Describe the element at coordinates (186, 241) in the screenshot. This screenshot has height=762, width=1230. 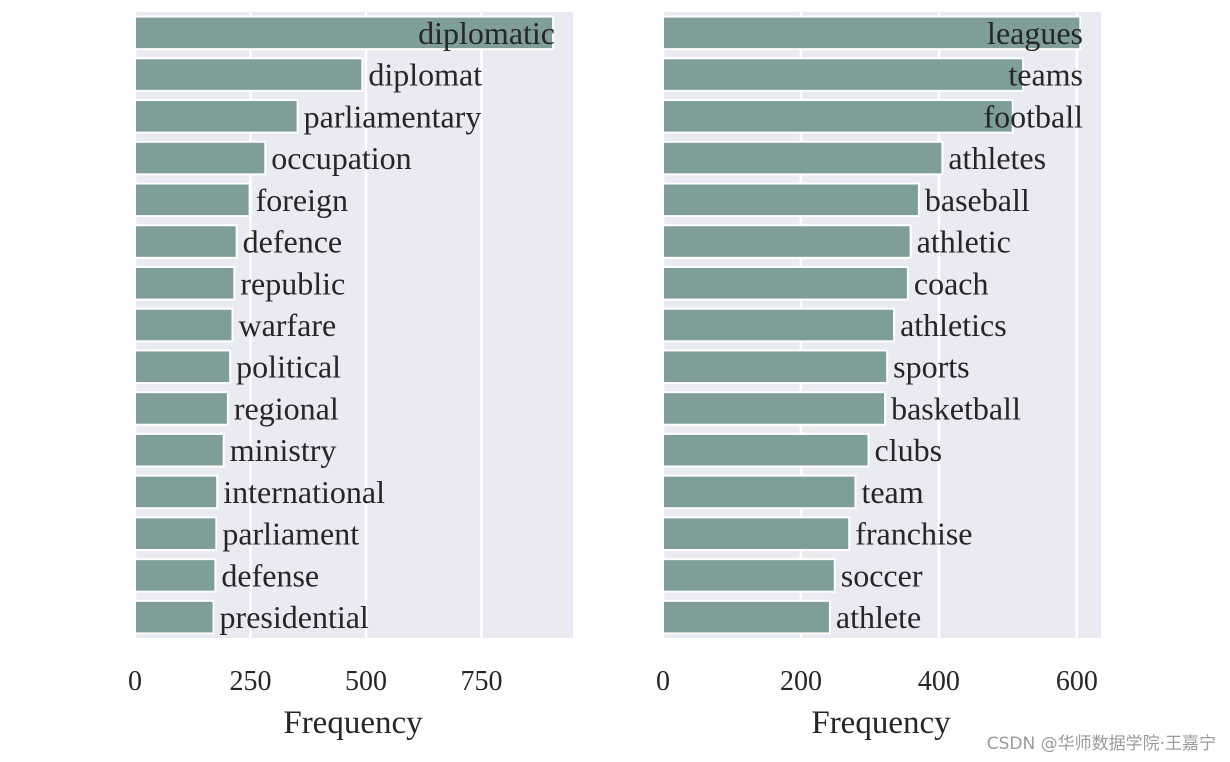
I see `bar-defence` at that location.